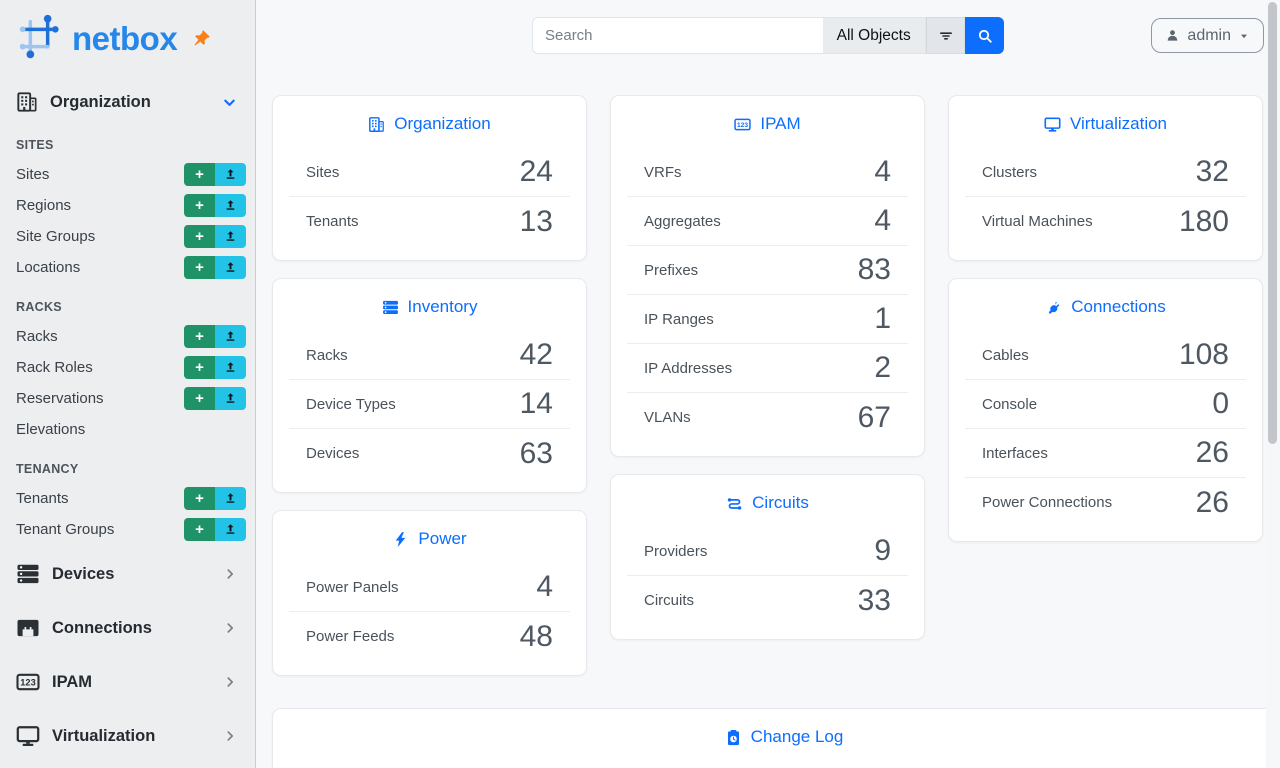  Describe the element at coordinates (127, 336) in the screenshot. I see `sidebar-item-racks: Racks +` at that location.